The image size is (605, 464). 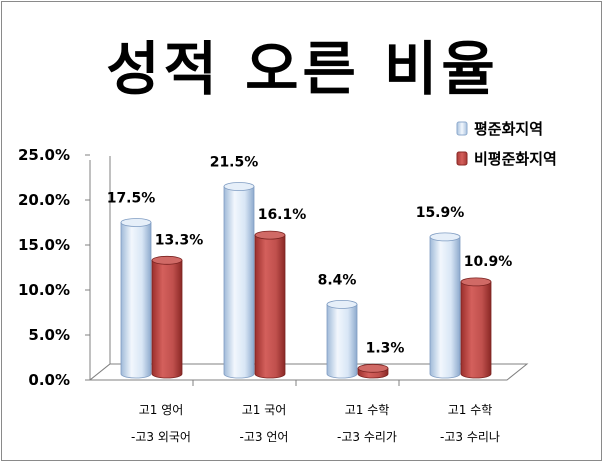 I want to click on data-label: 17.5%, so click(x=131, y=199).